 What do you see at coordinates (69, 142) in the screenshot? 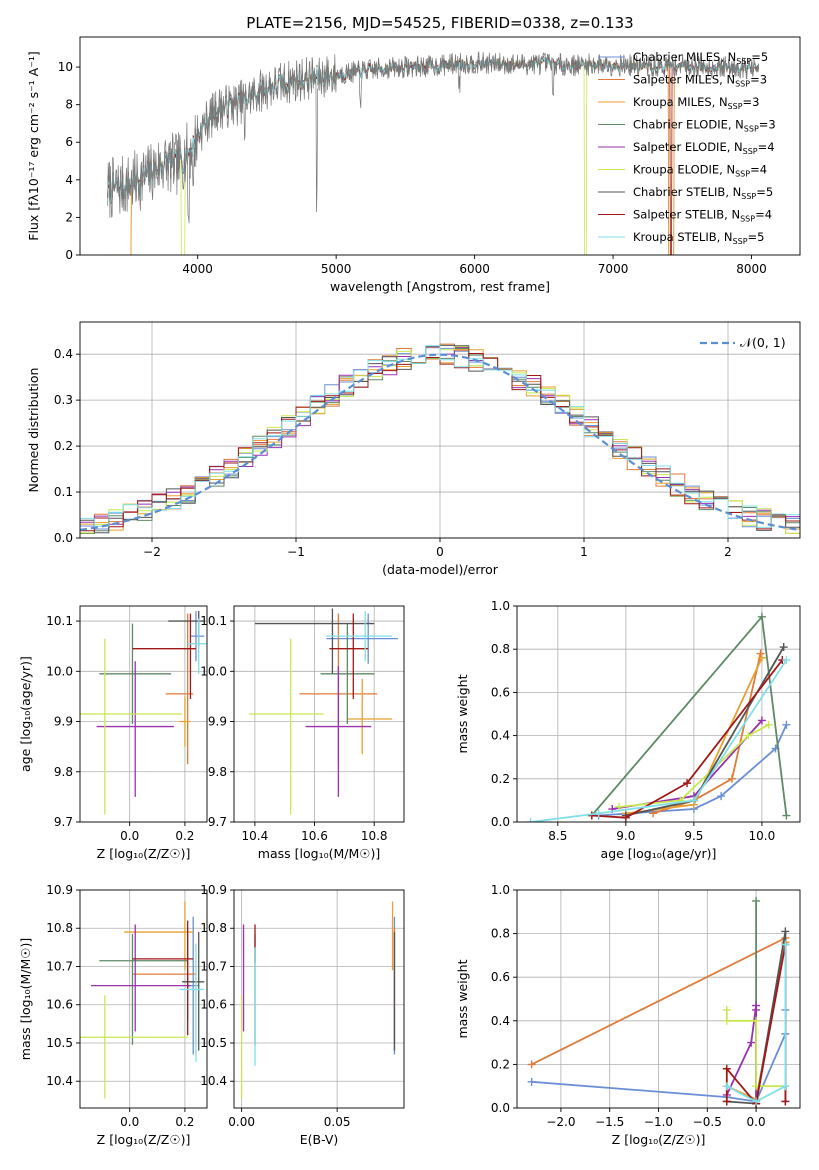
I see `y-tick-label: 6` at bounding box center [69, 142].